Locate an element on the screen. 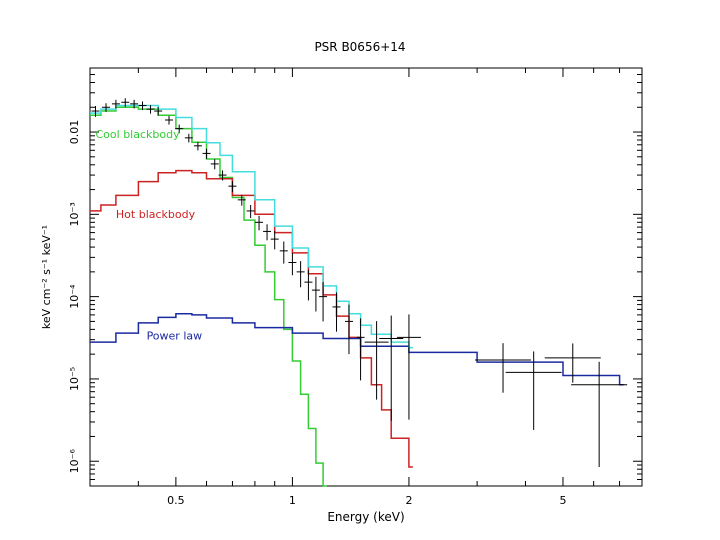 The height and width of the screenshot is (540, 720). series-power-law is located at coordinates (357, 349).